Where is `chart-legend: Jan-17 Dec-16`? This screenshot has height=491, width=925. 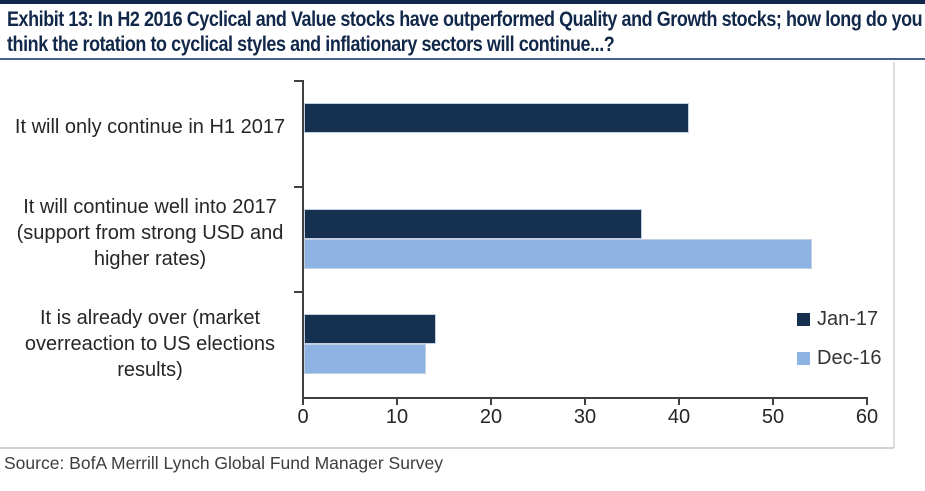 chart-legend: Jan-17 Dec-16 is located at coordinates (839, 345).